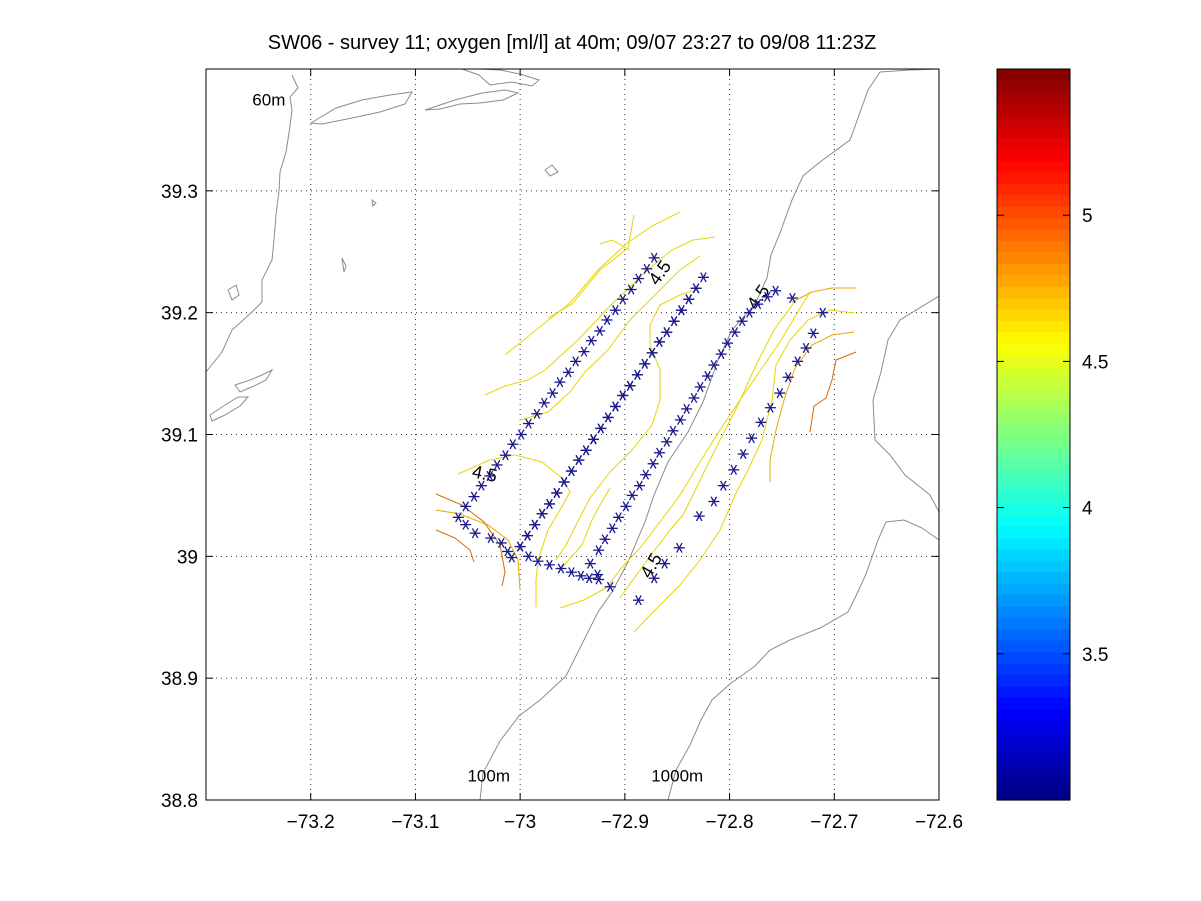 This screenshot has width=1201, height=901. I want to click on y-tick-label: 38.9, so click(179, 679).